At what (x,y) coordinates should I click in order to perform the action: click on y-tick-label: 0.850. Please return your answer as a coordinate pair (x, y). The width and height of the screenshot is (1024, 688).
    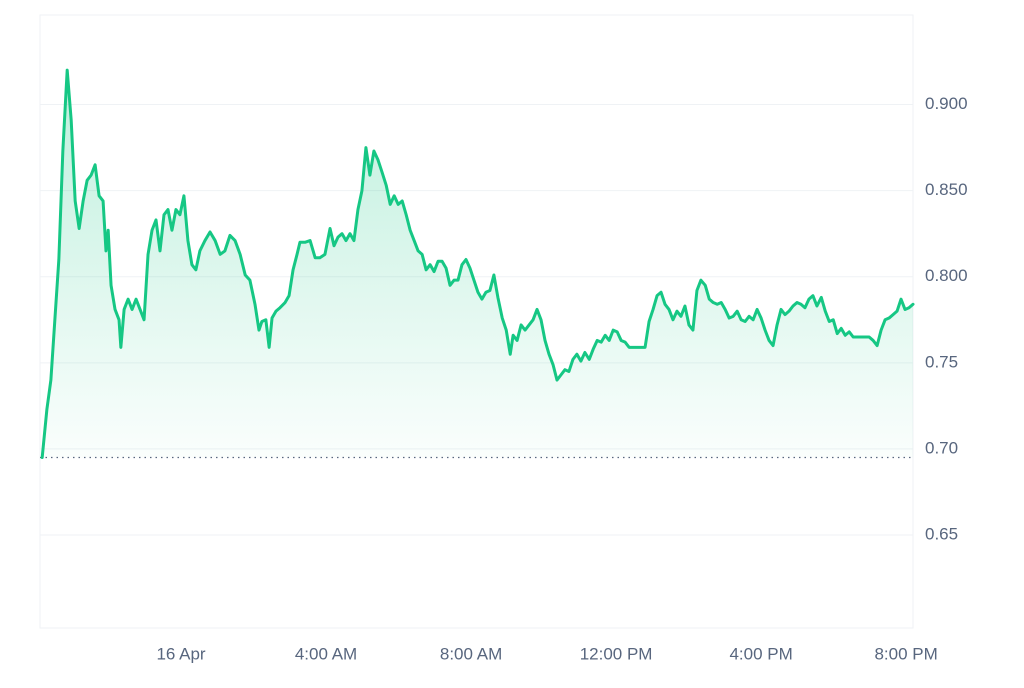
    Looking at the image, I should click on (946, 189).